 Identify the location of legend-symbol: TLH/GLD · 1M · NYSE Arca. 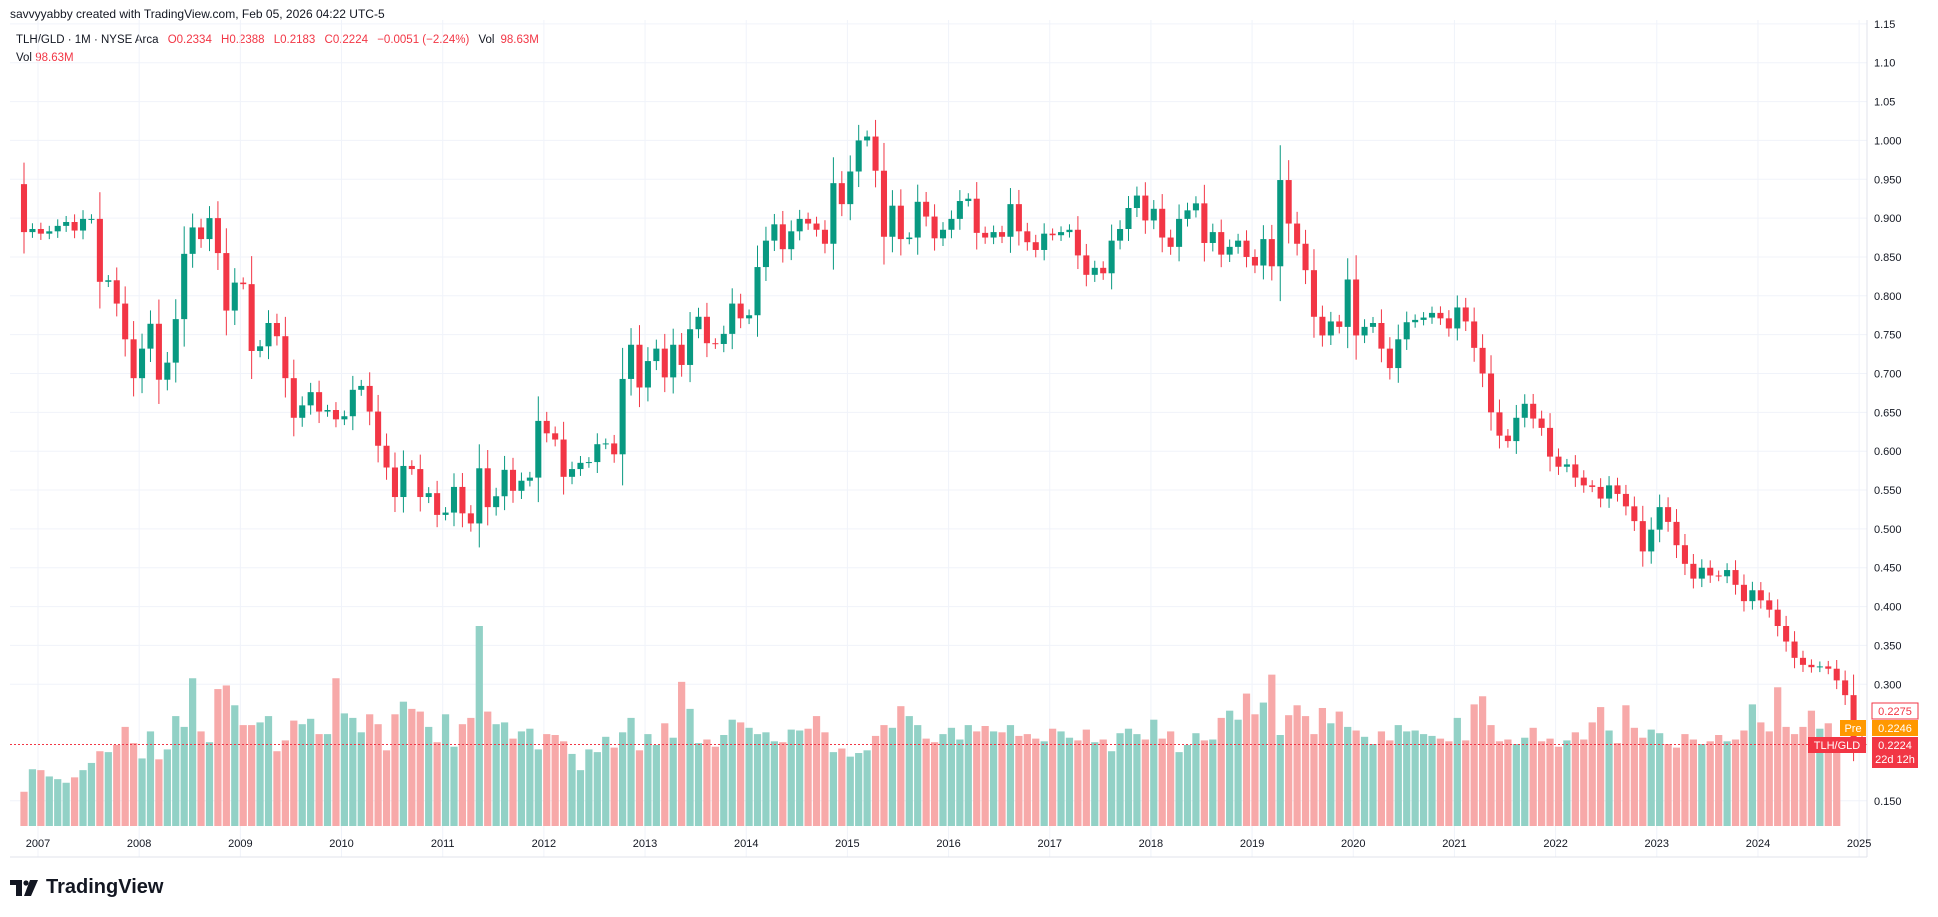
(87, 40).